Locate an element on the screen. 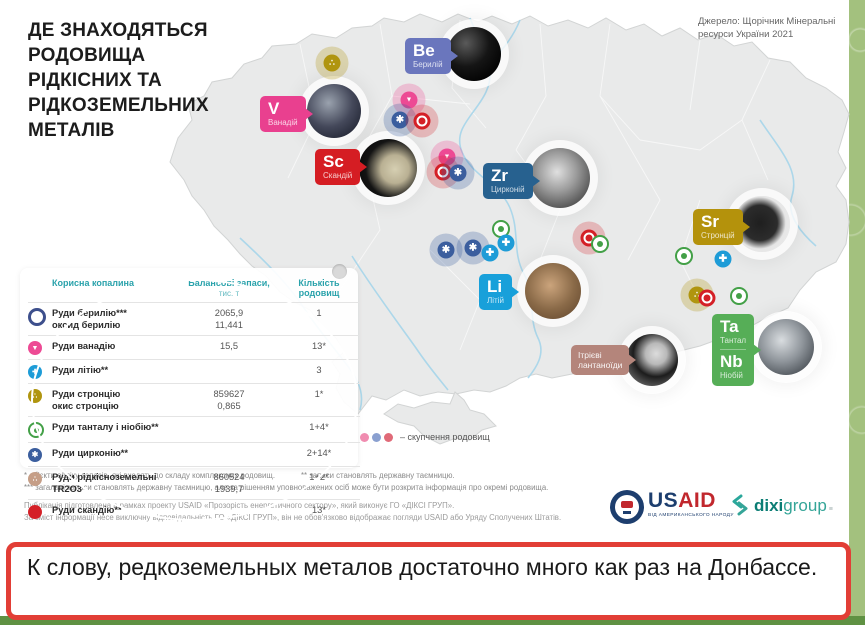 Image resolution: width=865 pixels, height=625 pixels. legend-label: – скупчення родовищ is located at coordinates (445, 437).